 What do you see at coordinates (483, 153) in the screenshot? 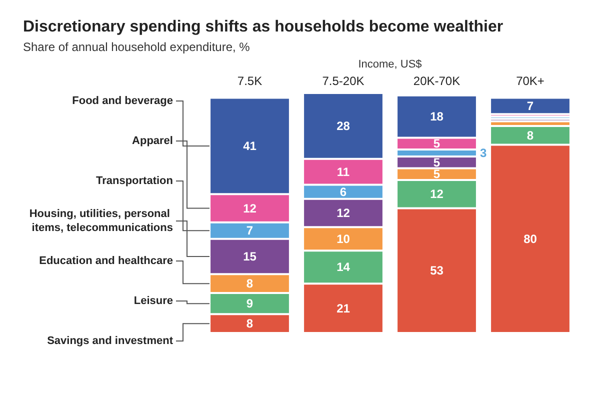
I see `data-label: 3` at bounding box center [483, 153].